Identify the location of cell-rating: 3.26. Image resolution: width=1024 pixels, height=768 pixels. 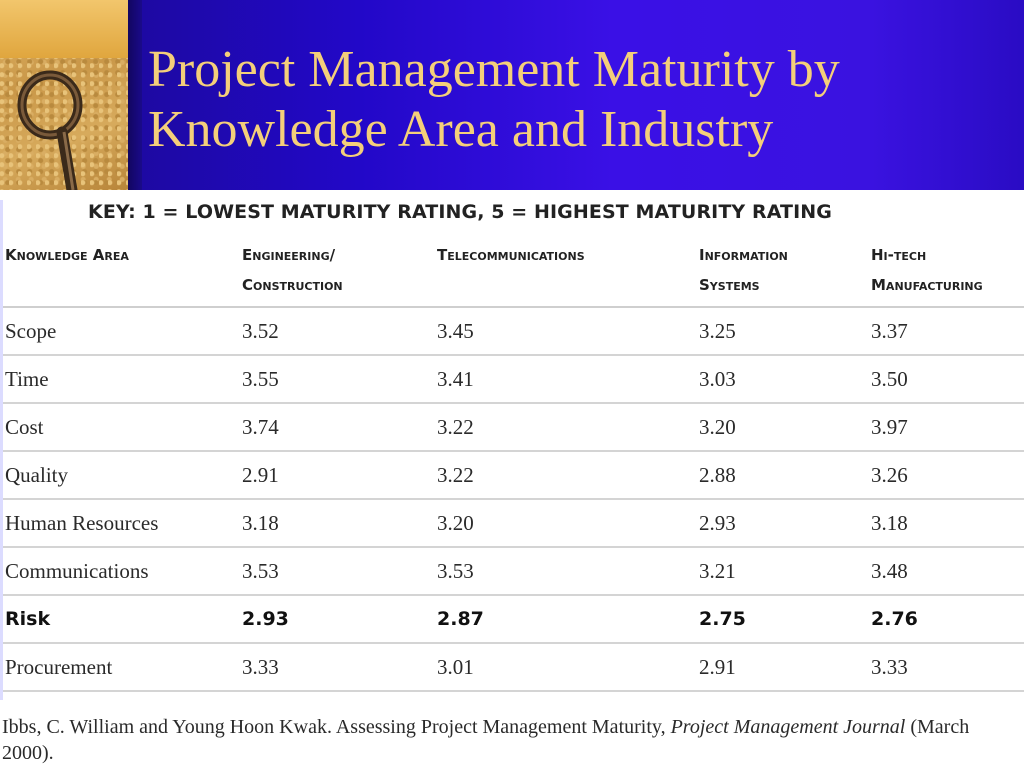
(946, 475).